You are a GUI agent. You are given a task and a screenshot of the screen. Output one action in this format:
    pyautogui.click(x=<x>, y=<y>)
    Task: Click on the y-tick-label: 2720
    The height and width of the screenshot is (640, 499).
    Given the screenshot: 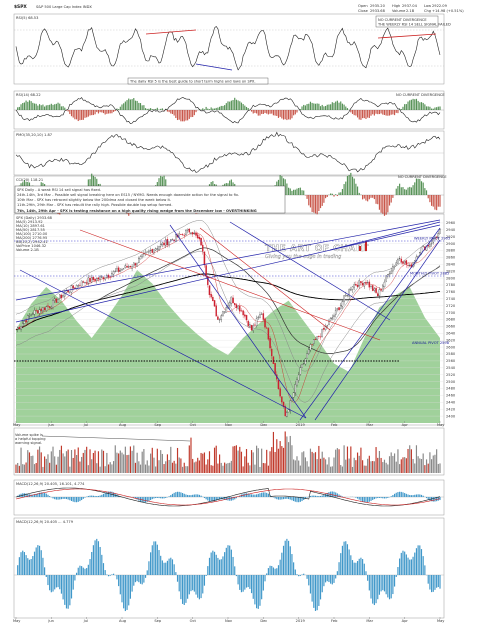 What is the action you would take?
    pyautogui.click(x=451, y=306)
    